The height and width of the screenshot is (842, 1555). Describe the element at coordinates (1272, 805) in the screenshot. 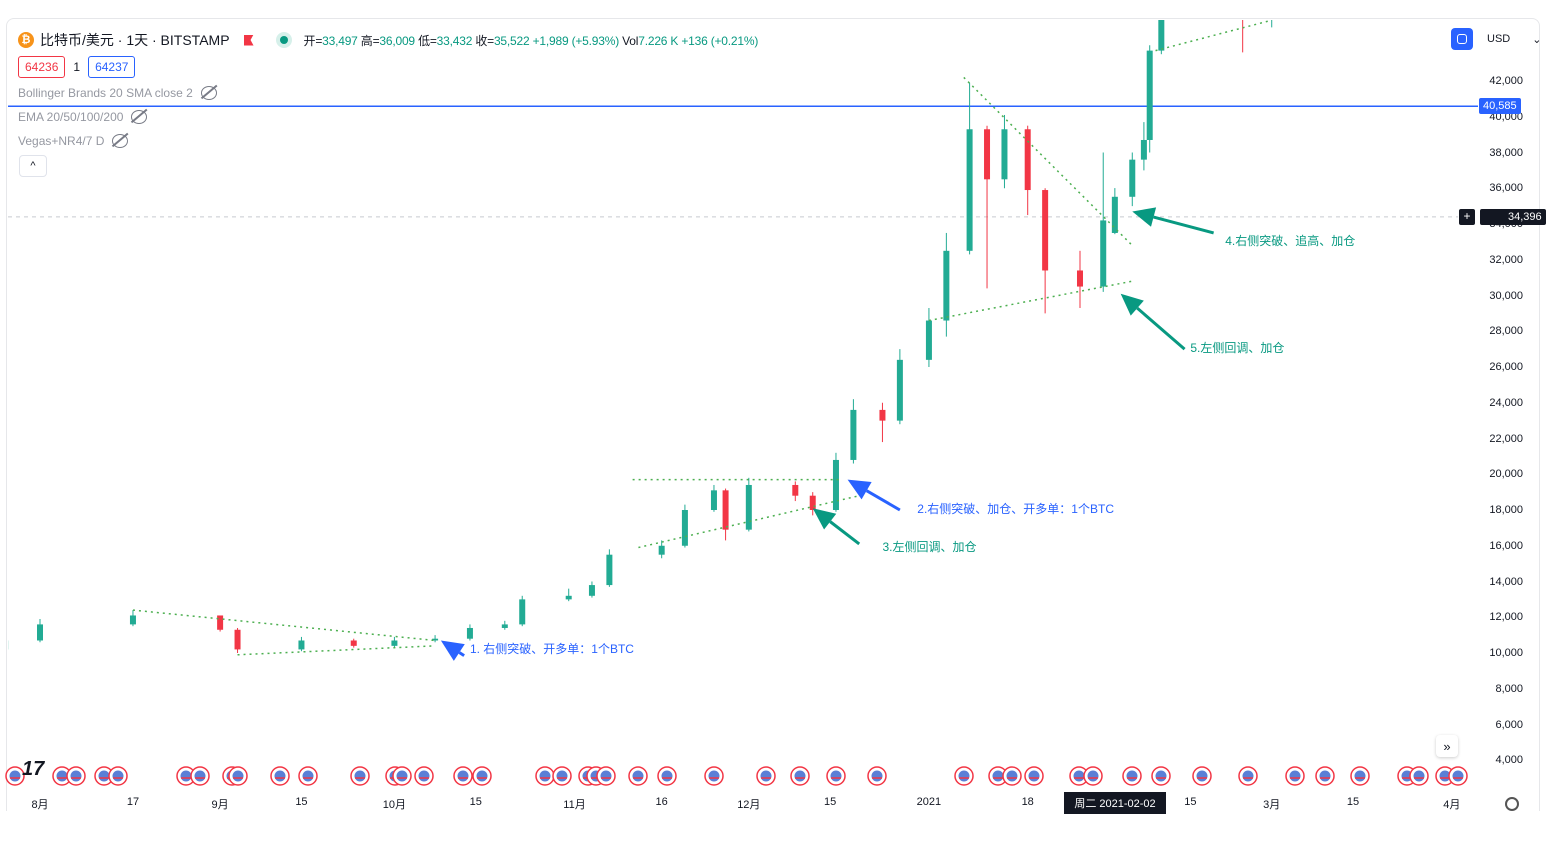

I see `time-tick-label: 3月` at that location.